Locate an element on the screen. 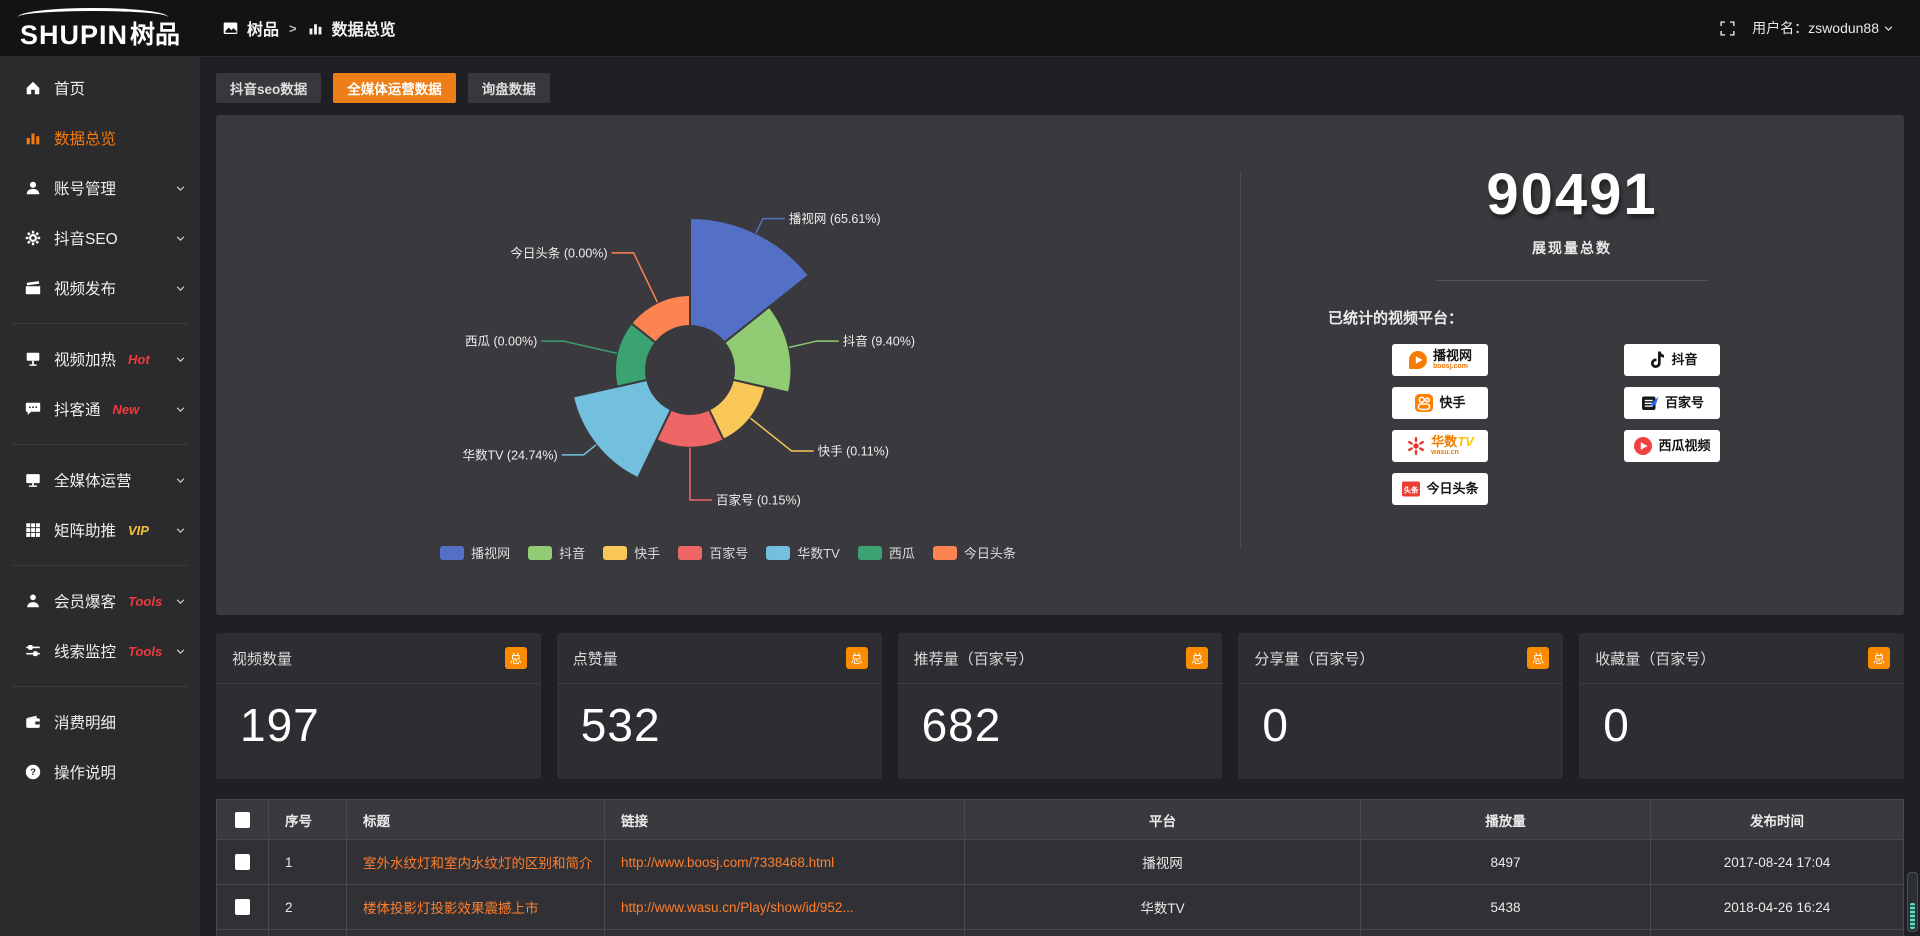 The image size is (1920, 936). platform-badge-快手: 快手 is located at coordinates (1440, 403).